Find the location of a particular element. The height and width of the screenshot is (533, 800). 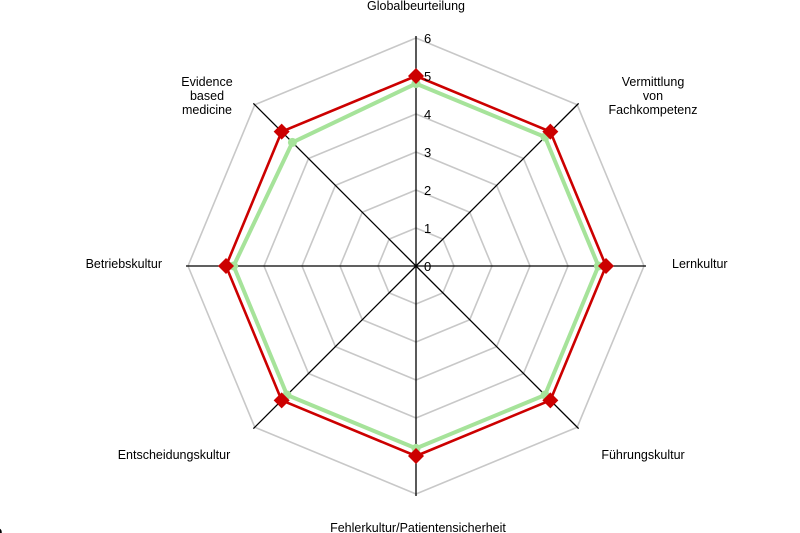

tick-label-5: 5 is located at coordinates (427, 76).